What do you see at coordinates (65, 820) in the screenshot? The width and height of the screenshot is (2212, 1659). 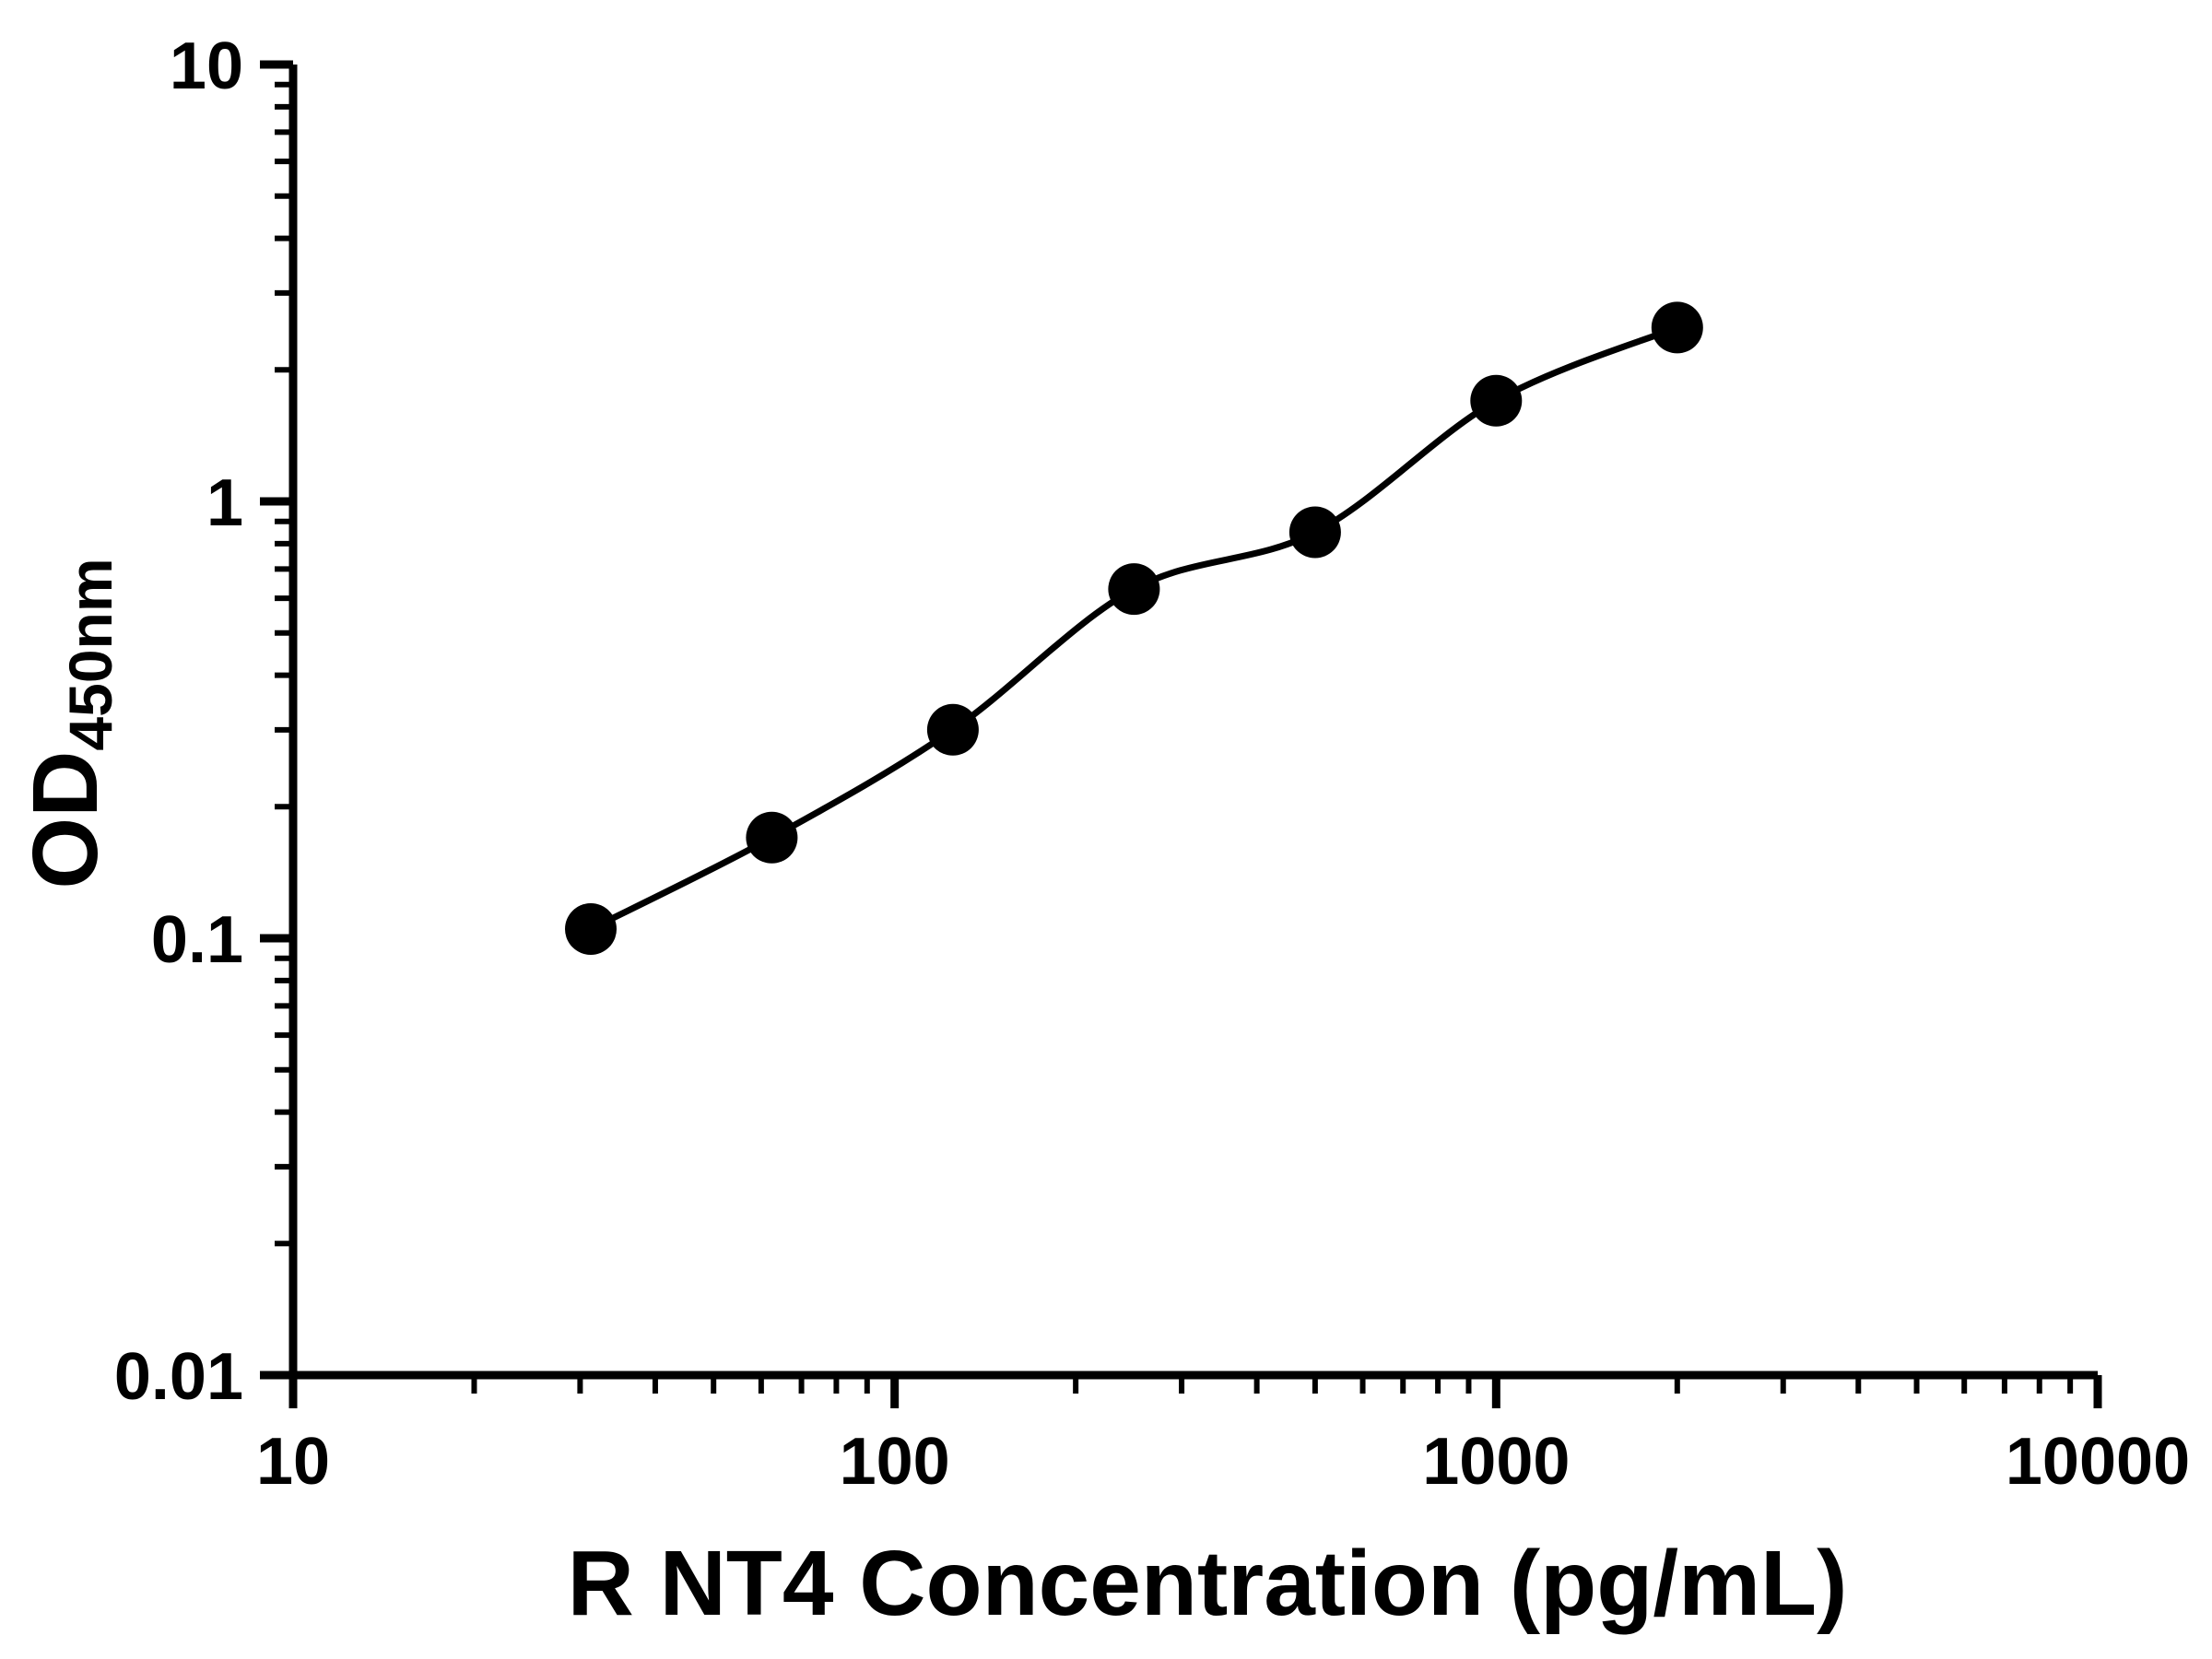 I see `y-axis-title-main: OD` at bounding box center [65, 820].